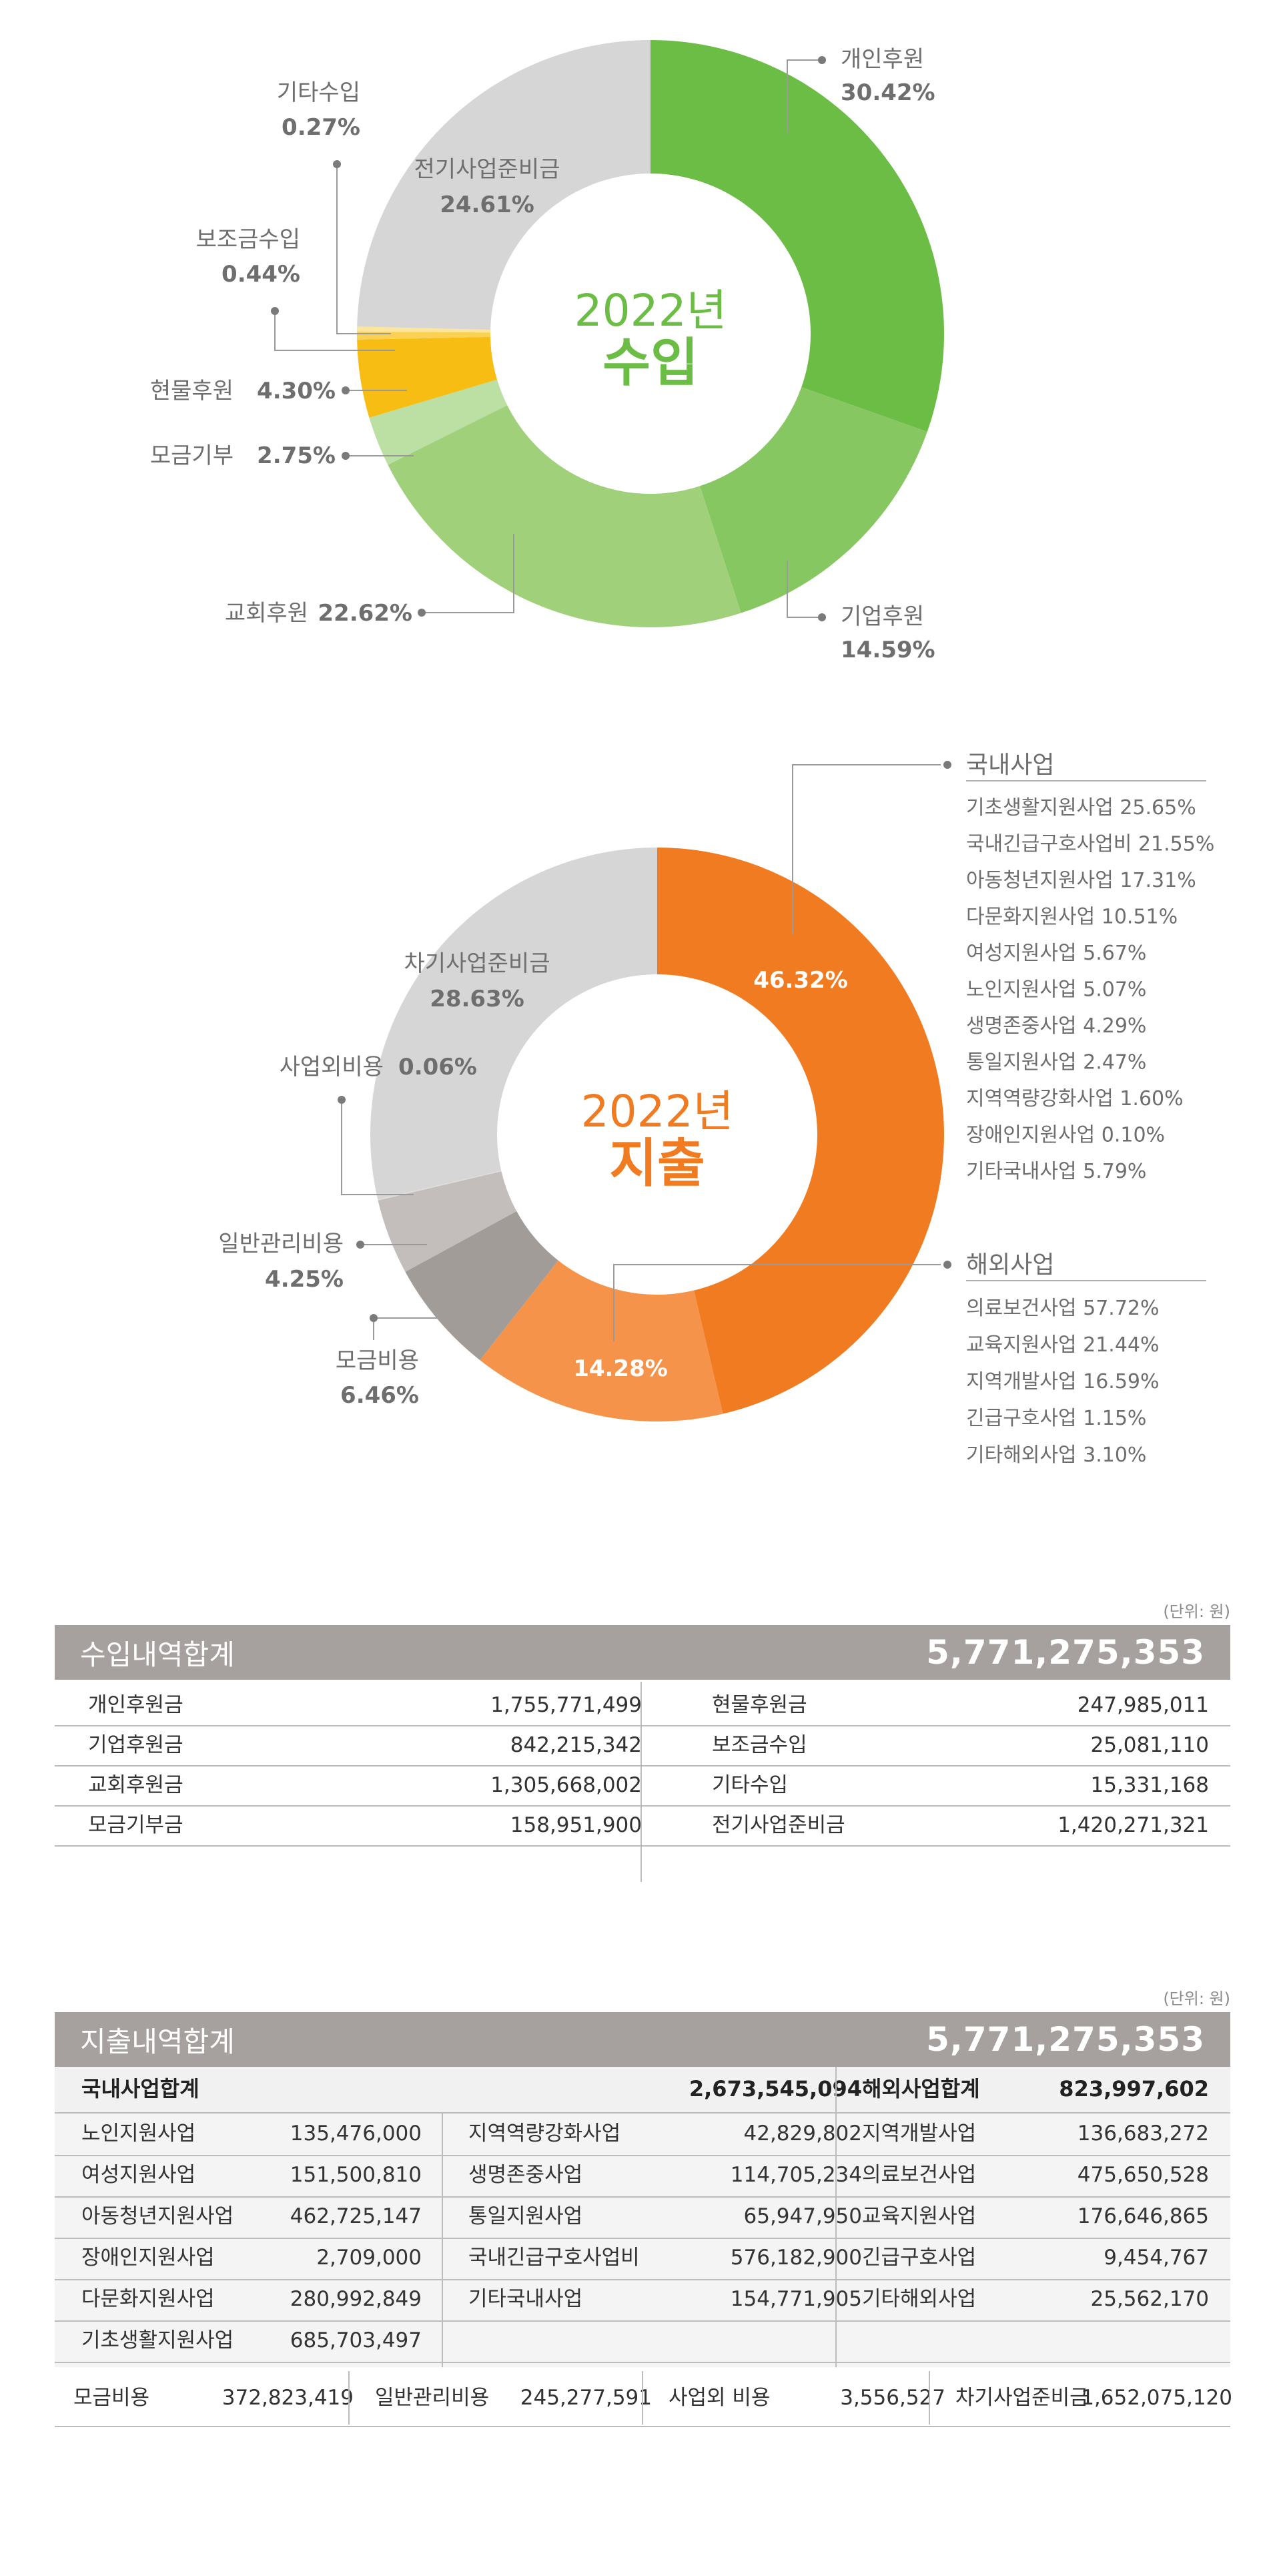  I want to click on label-value: 4.25%, so click(304, 1279).